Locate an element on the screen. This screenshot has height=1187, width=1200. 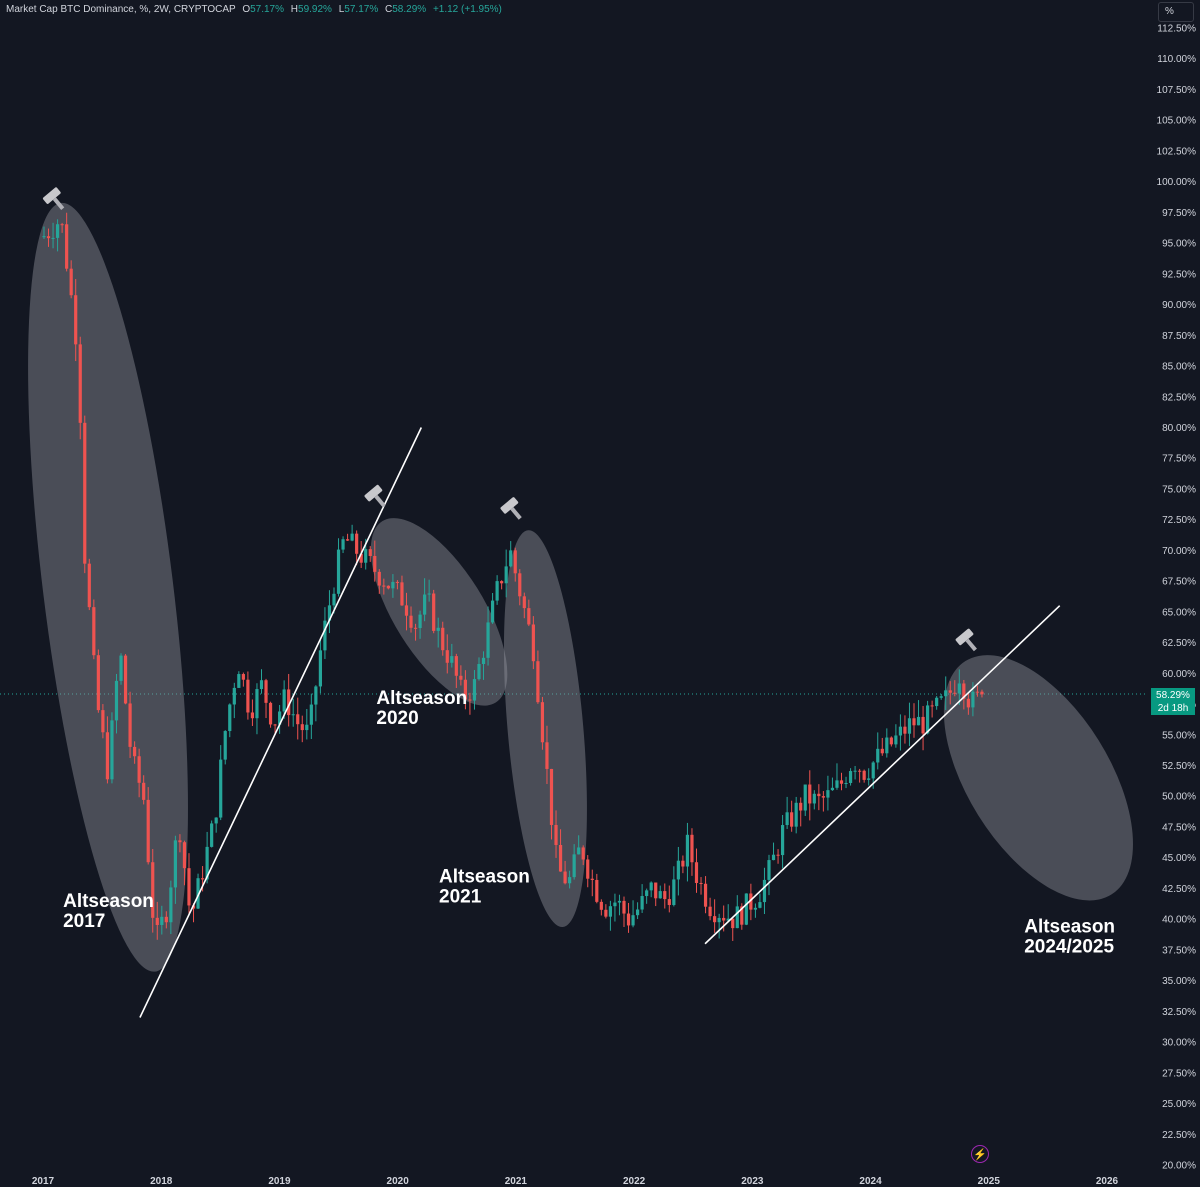
y-tick-label: 107.50% is located at coordinates (1177, 90).